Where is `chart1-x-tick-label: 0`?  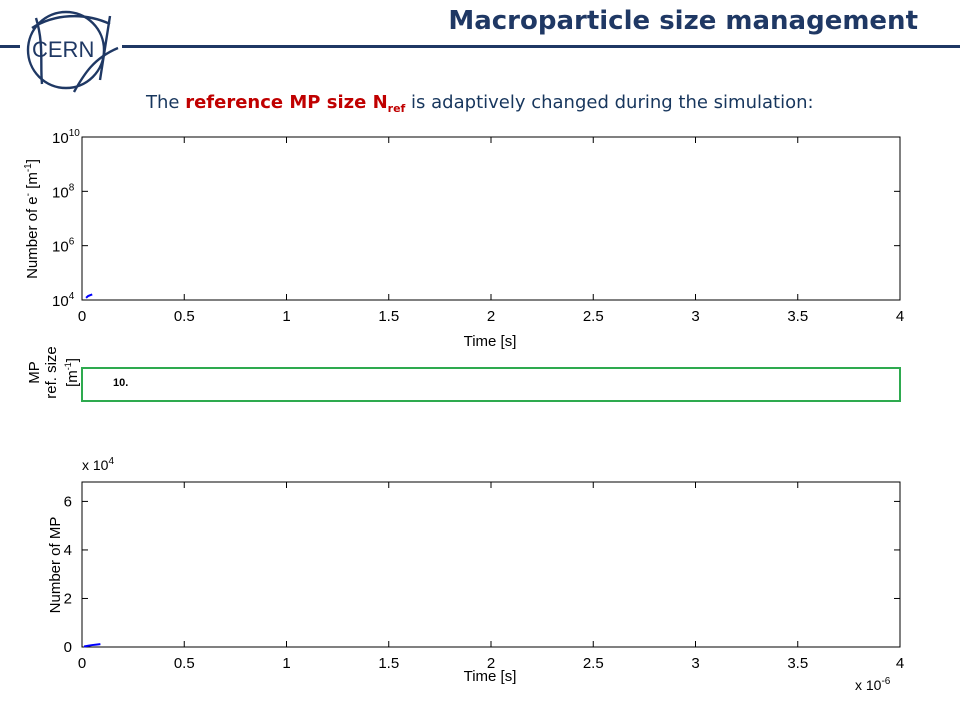 chart1-x-tick-label: 0 is located at coordinates (82, 316).